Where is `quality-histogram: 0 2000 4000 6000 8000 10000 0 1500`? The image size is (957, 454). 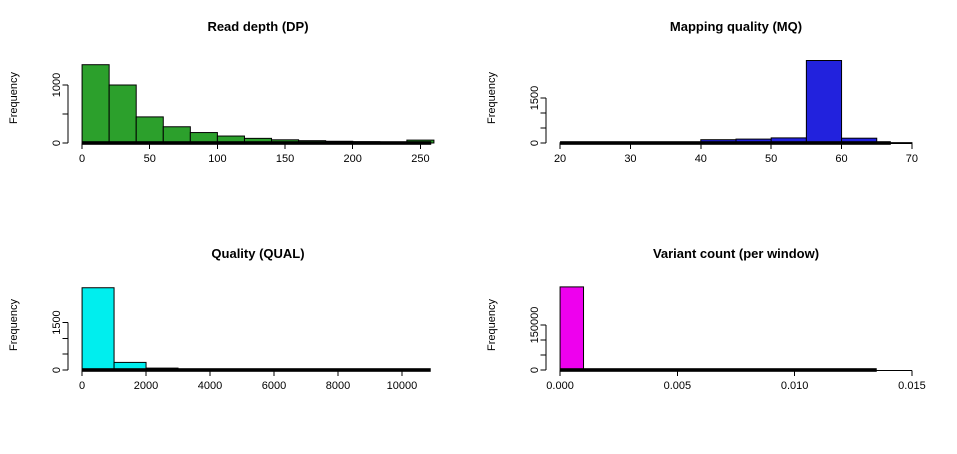 quality-histogram: 0 2000 4000 6000 8000 10000 0 1500 is located at coordinates (241, 339).